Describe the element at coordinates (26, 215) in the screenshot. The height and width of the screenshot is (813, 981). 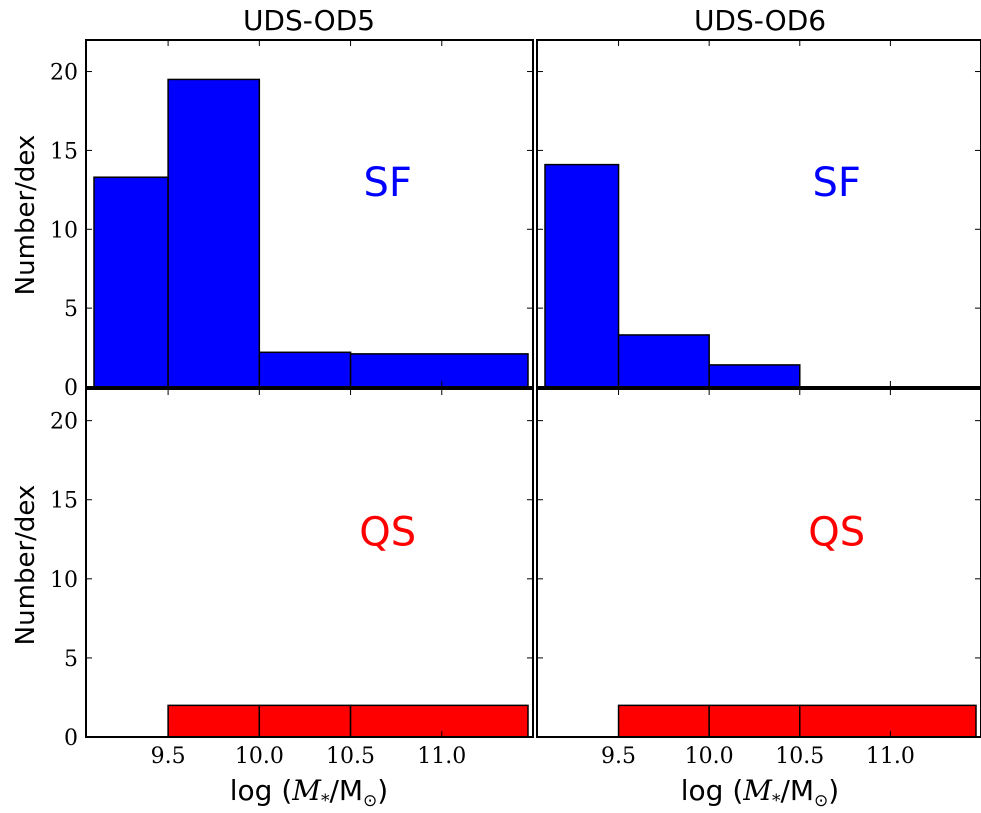
I see `y-axis-label-top: Number/dex` at that location.